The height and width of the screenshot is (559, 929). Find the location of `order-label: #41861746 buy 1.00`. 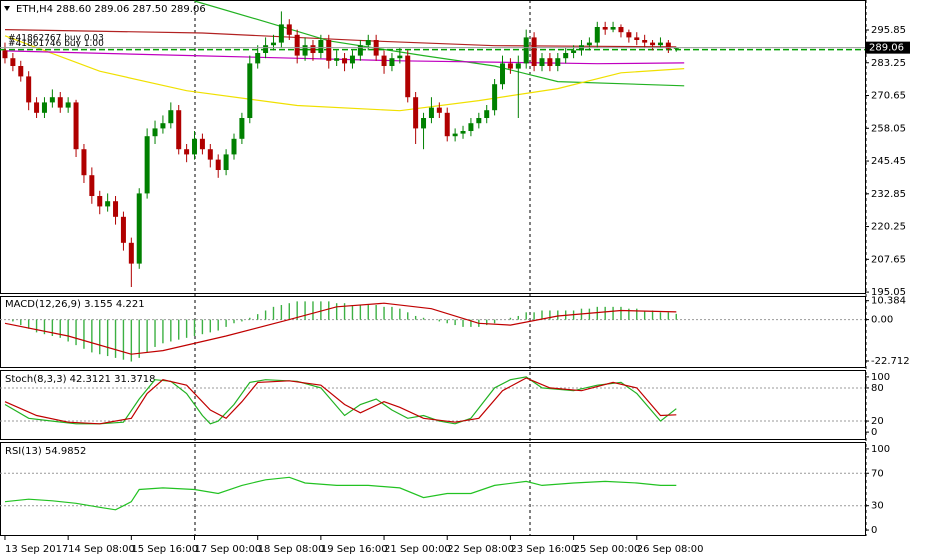

order-label: #41861746 buy 1.00 is located at coordinates (56, 44).